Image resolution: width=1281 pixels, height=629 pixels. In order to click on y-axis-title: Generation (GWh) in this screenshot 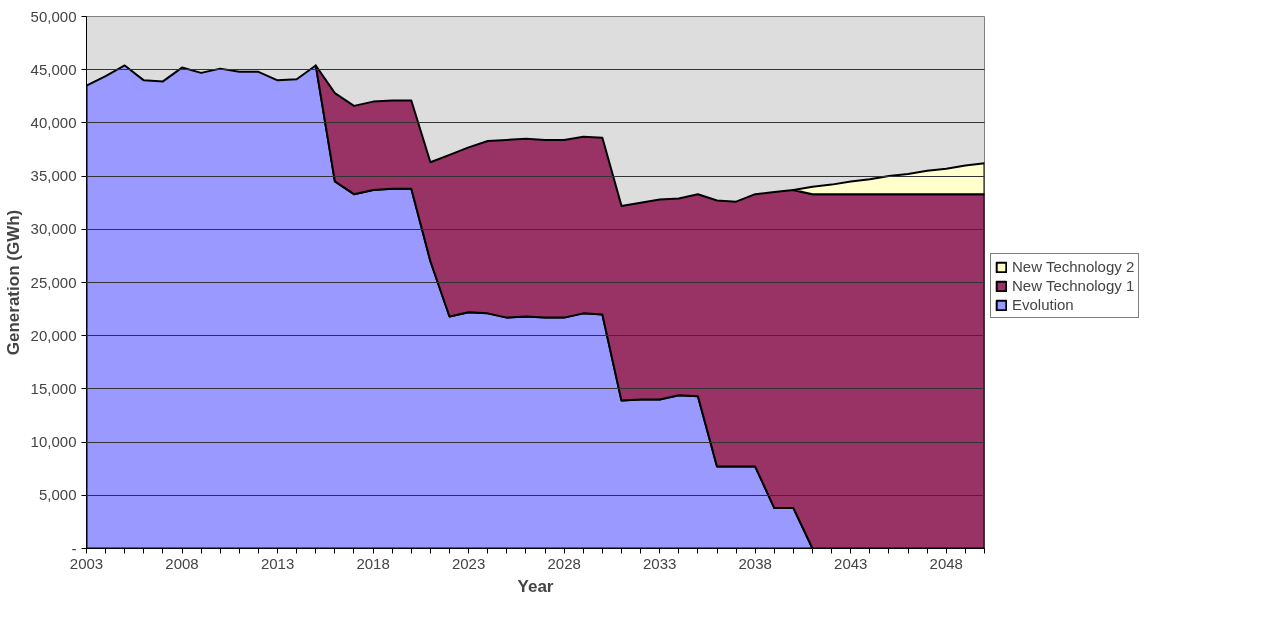, I will do `click(13, 282)`.